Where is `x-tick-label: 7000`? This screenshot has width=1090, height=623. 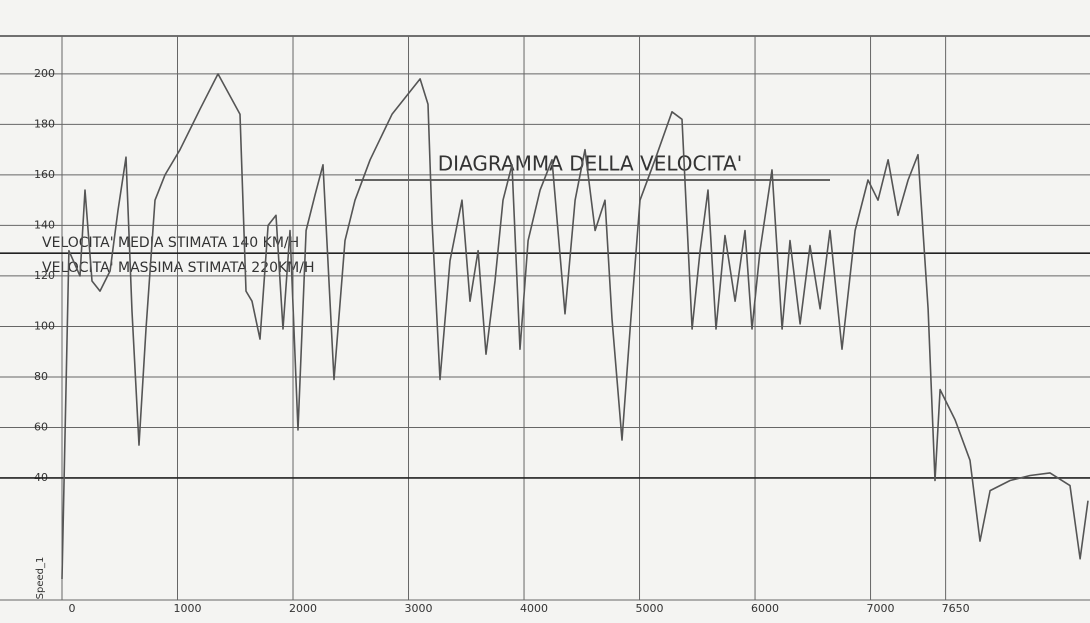 x-tick-label: 7000 is located at coordinates (881, 608).